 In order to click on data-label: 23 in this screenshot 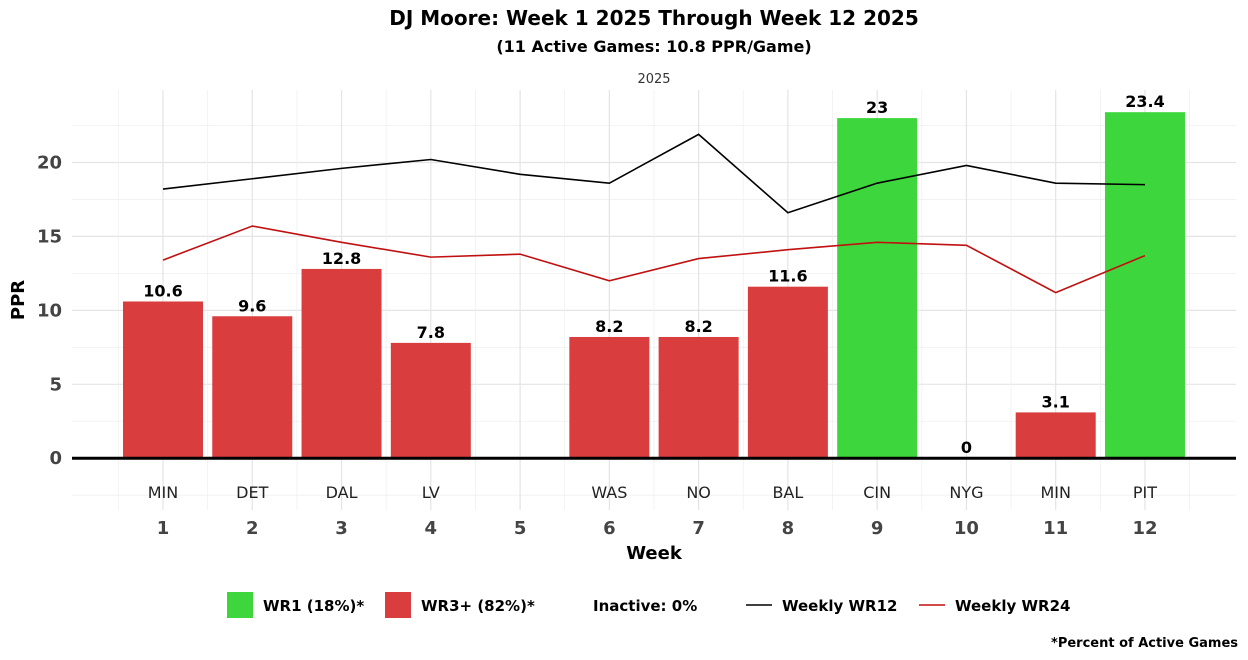, I will do `click(877, 107)`.